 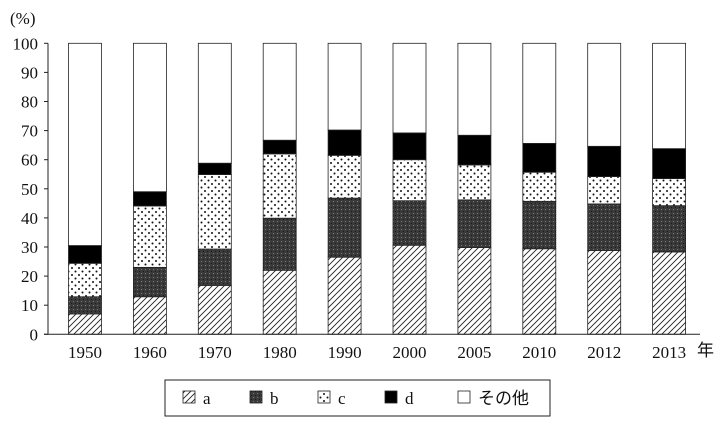 I want to click on bar-segment-b-1960, so click(x=149, y=282).